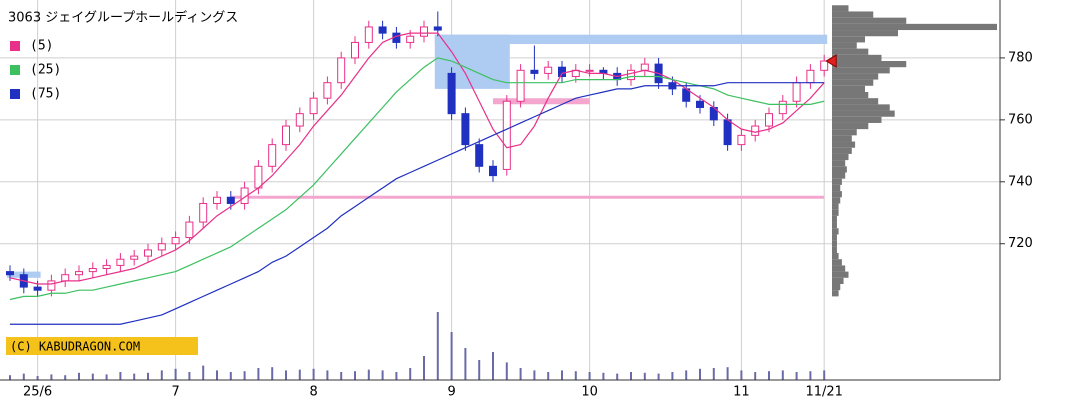 The image size is (1080, 406). I want to click on y-tick-label: 760, so click(1020, 119).